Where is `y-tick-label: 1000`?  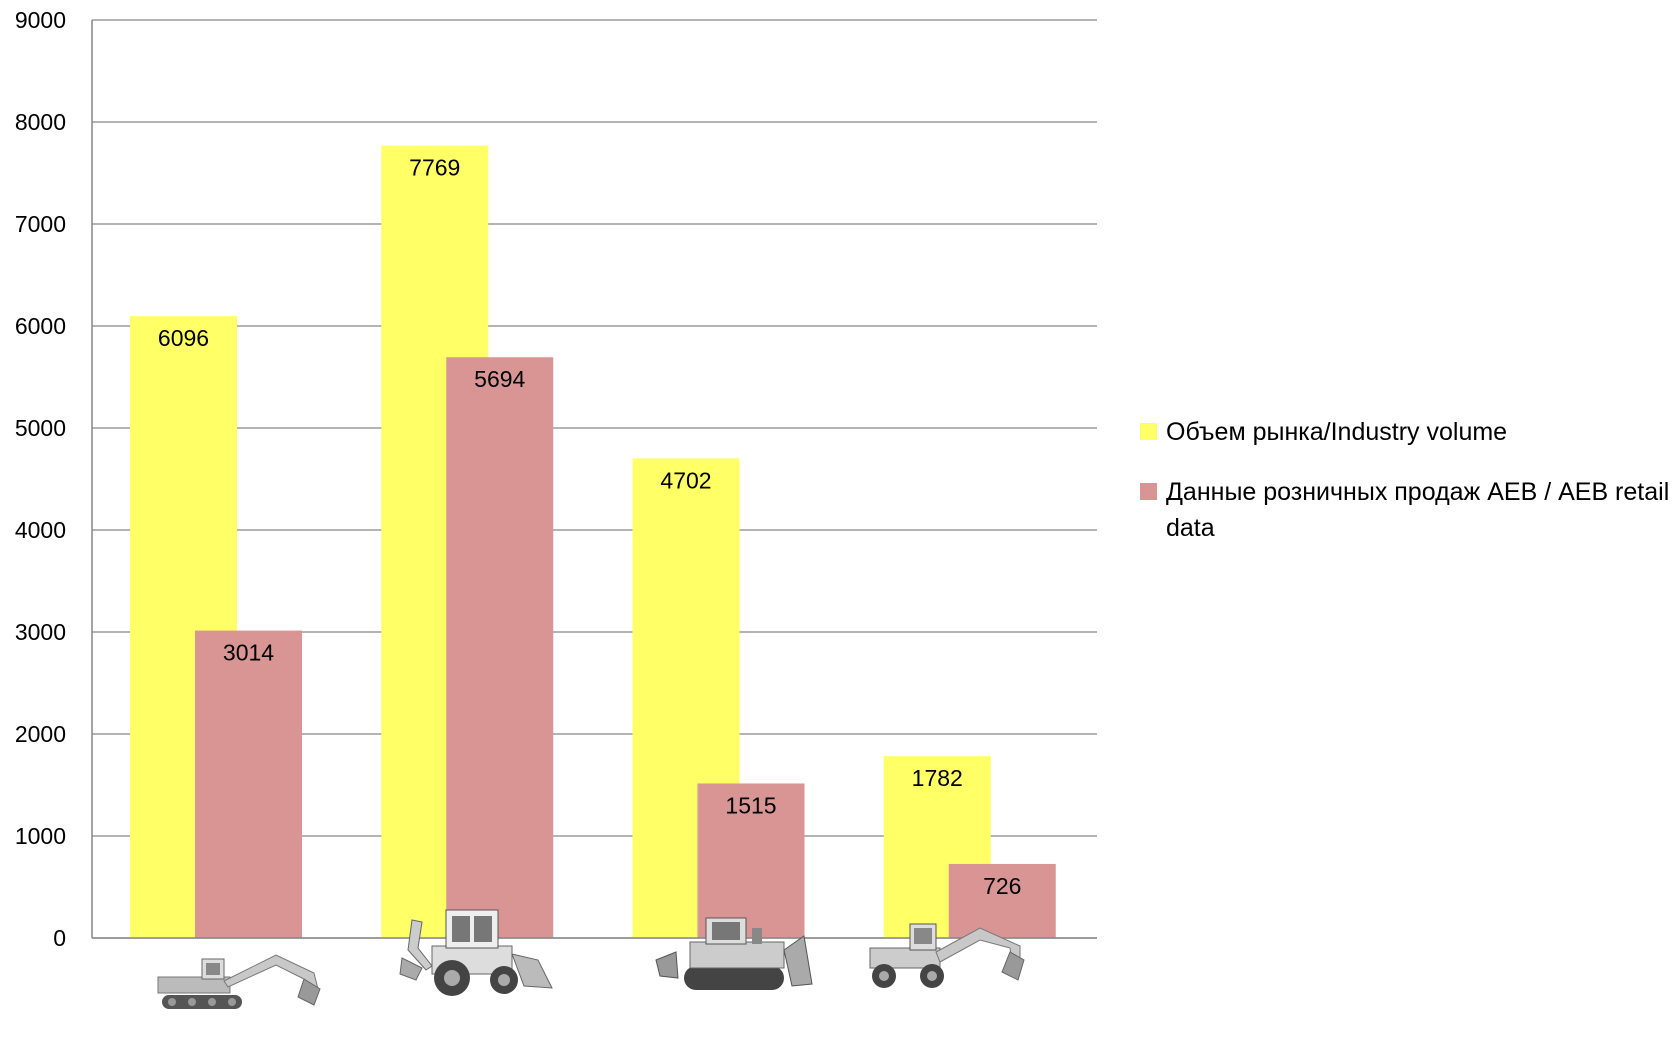
y-tick-label: 1000 is located at coordinates (40, 836).